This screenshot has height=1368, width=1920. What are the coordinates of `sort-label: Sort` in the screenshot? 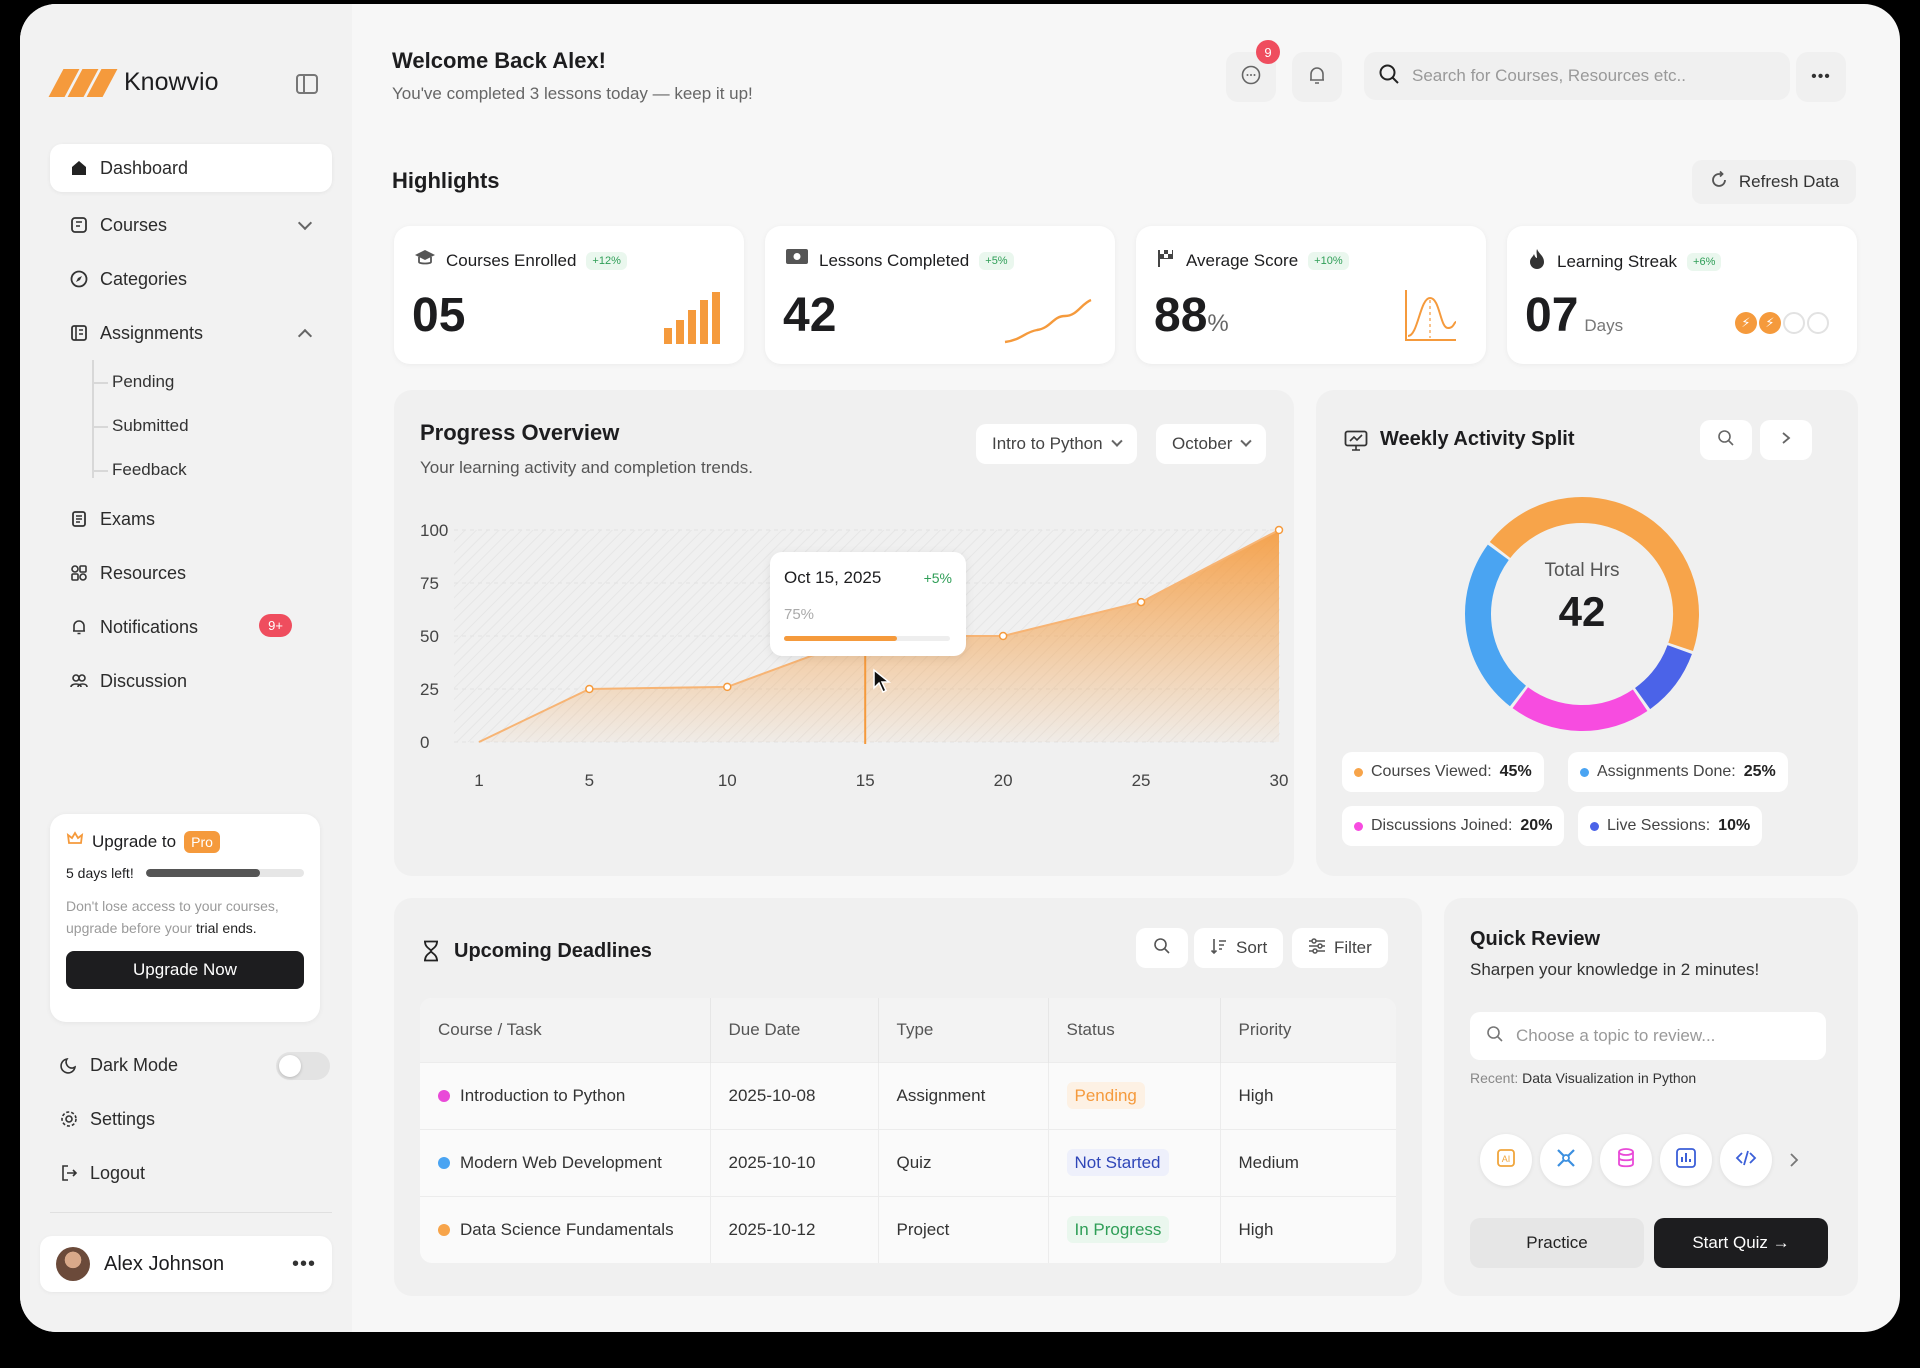 It's located at (1252, 947).